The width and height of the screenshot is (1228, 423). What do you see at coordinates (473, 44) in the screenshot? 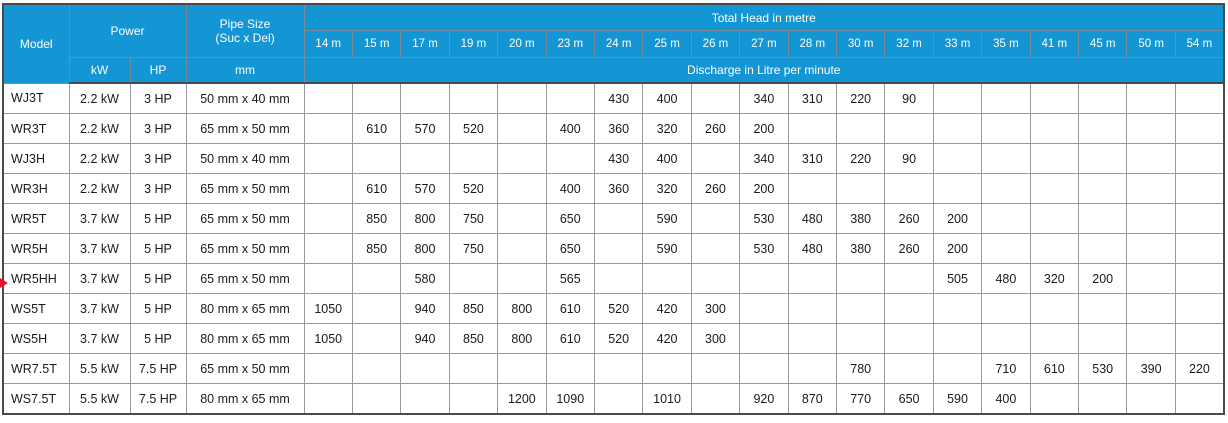
I see `head-column-19m: 19 m` at bounding box center [473, 44].